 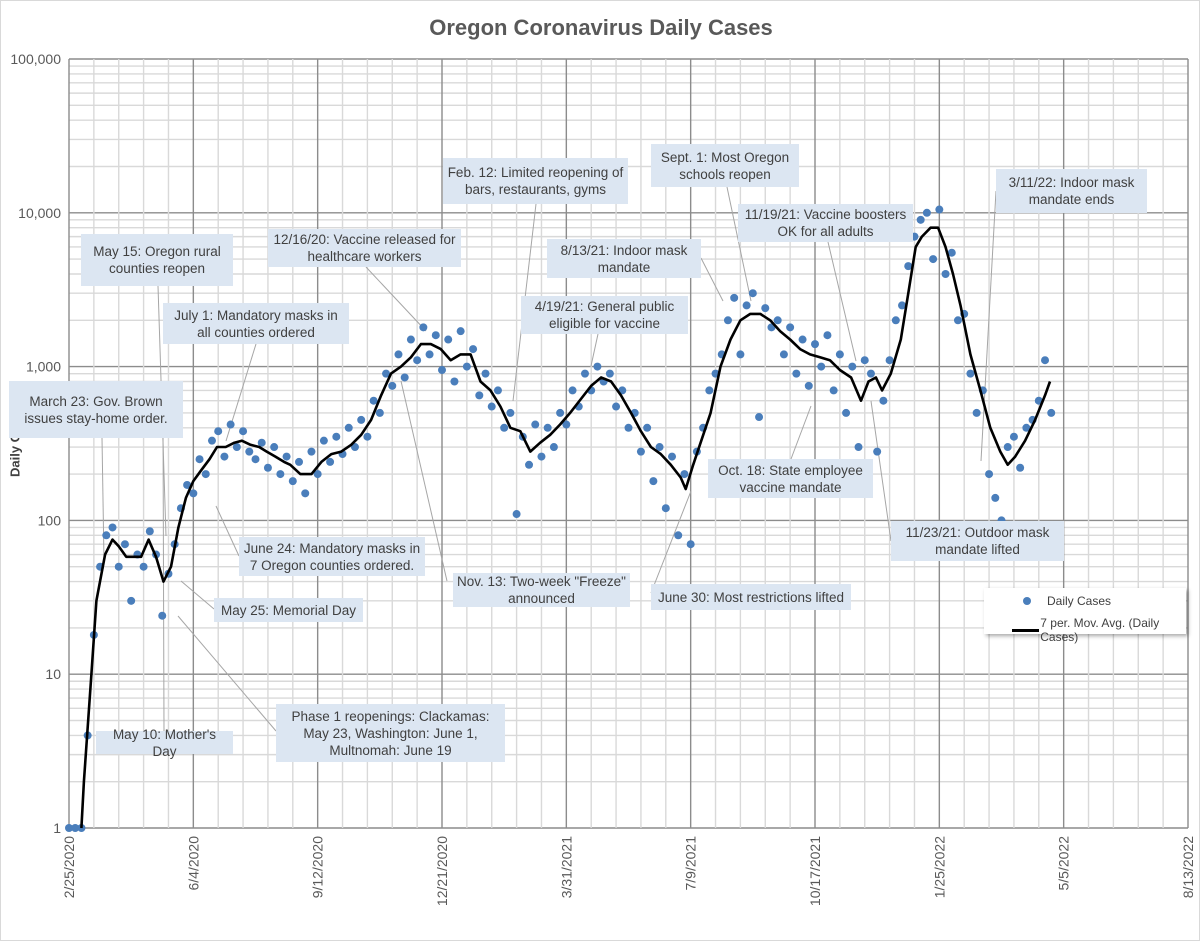 What do you see at coordinates (790, 478) in the screenshot?
I see `annotation-state-employee-mandate: Oct. 18: State employee vaccine mandate` at bounding box center [790, 478].